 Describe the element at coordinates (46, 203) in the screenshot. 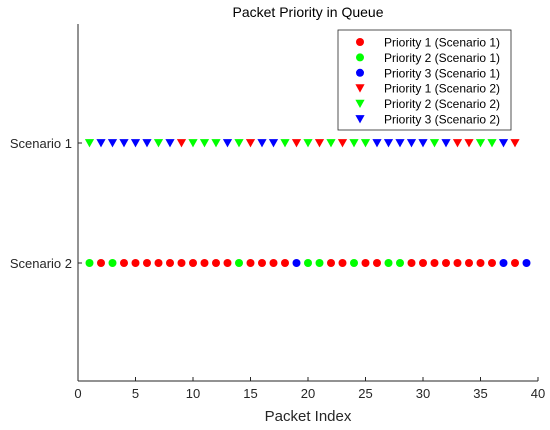

I see `y-ticks: Scenario 1 Scenario 2` at that location.